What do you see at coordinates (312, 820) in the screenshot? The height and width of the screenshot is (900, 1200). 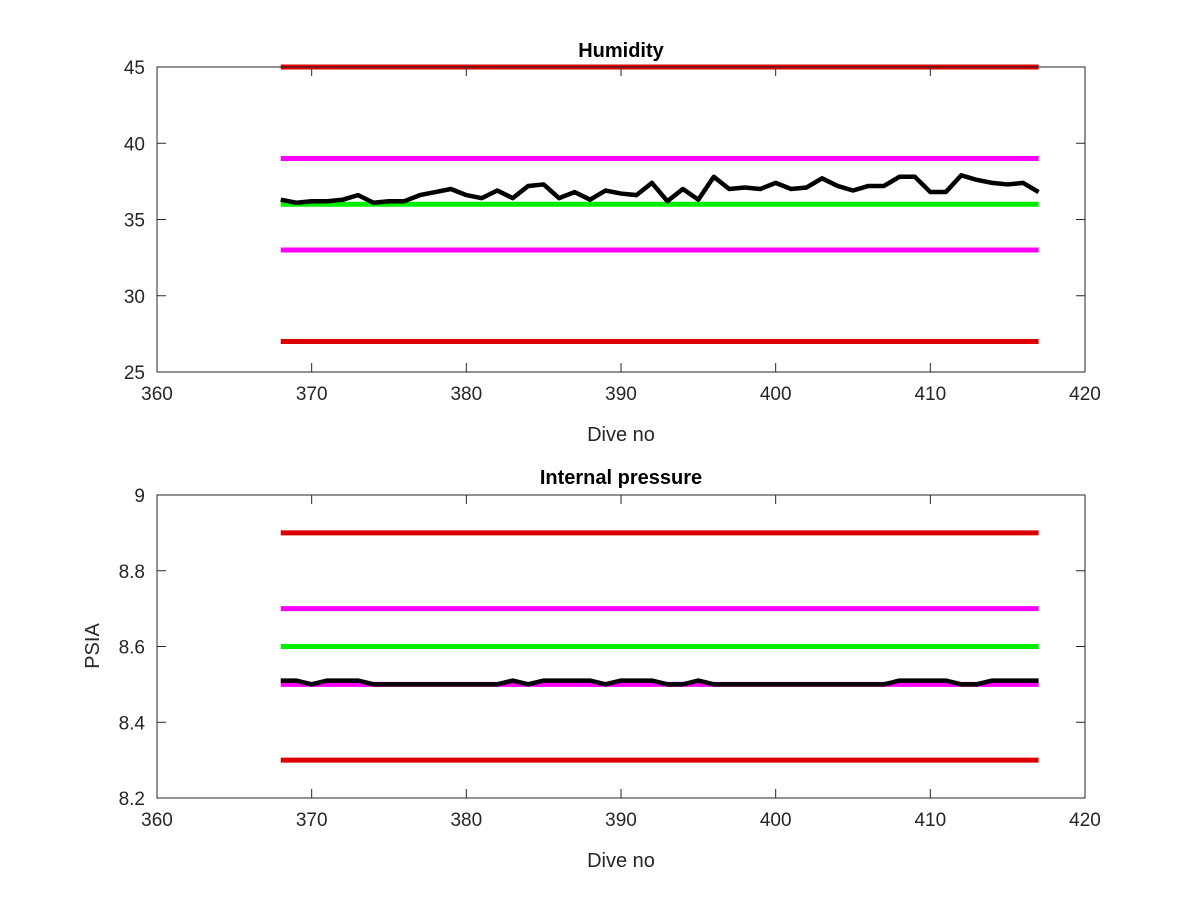 I see `pressure-x-tick-label: 370` at bounding box center [312, 820].